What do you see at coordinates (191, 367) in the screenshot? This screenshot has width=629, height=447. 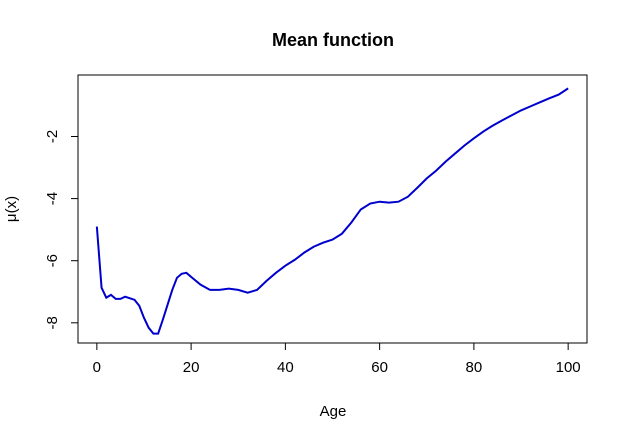 I see `x-tick-label: 20` at bounding box center [191, 367].